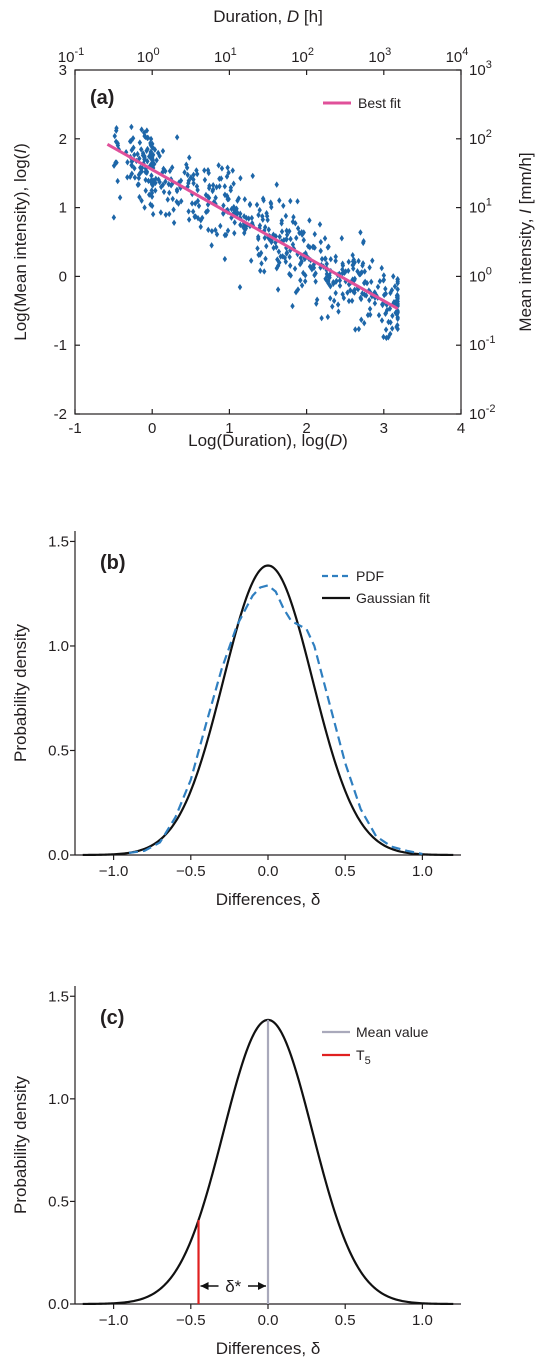  Describe the element at coordinates (252, 226) in the screenshot. I see `best-fit-line` at that location.